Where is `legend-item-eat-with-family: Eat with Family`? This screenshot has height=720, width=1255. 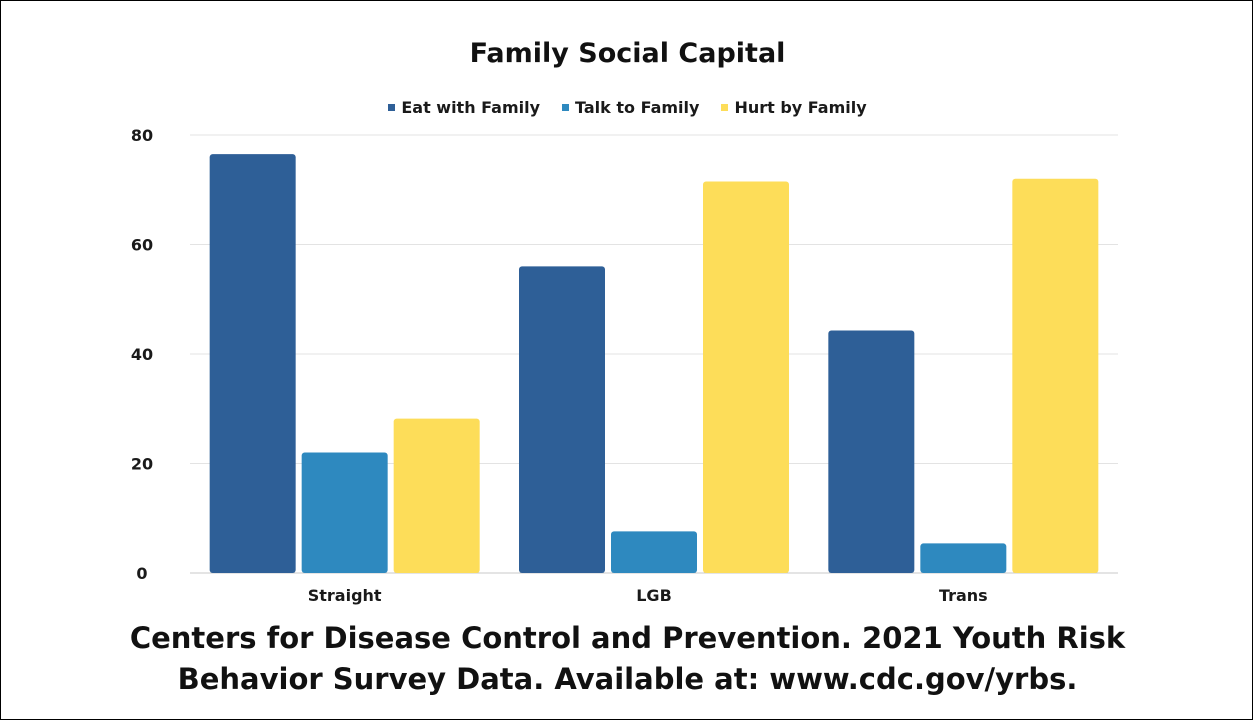
legend-item-eat-with-family: Eat with Family is located at coordinates (464, 107).